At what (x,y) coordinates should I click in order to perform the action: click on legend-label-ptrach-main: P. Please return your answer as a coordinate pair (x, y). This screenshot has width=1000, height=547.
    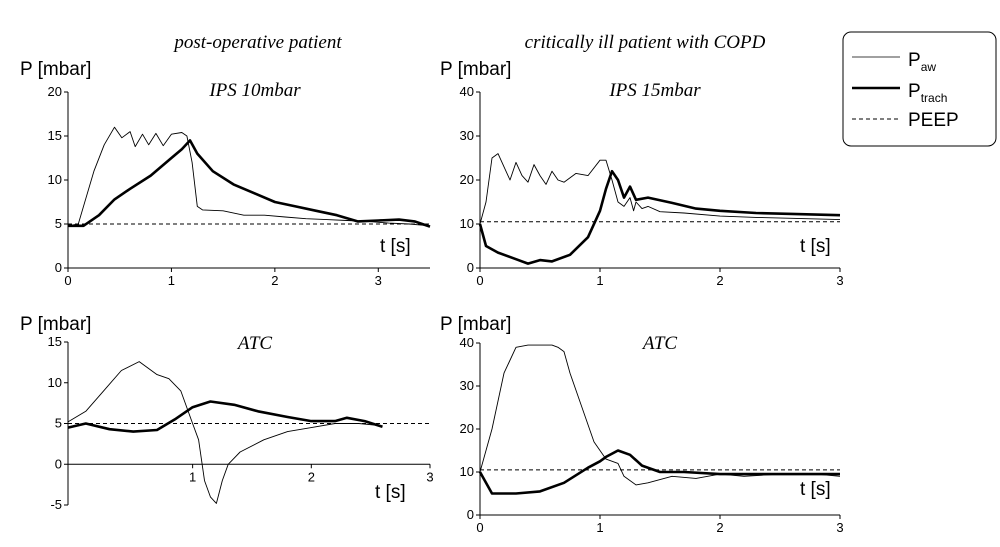
    Looking at the image, I should click on (914, 91).